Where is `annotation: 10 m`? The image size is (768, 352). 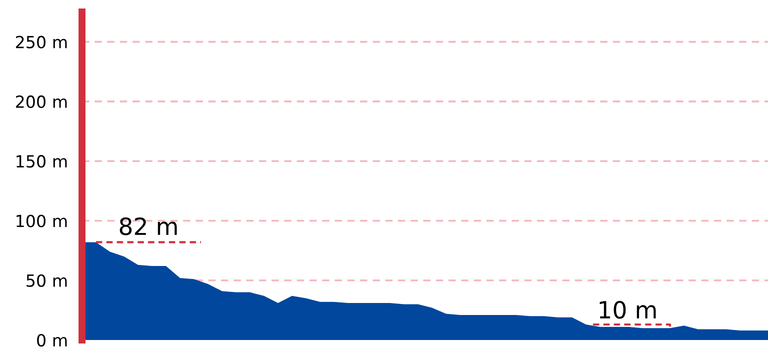
annotation: 10 m is located at coordinates (628, 309).